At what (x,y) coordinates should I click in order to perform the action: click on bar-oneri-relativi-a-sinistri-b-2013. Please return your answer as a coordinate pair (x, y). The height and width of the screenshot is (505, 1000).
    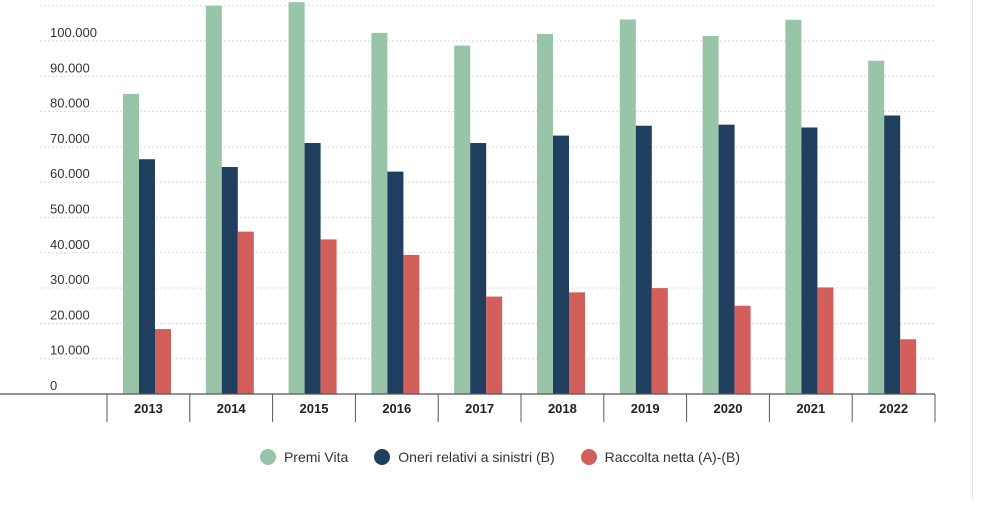
    Looking at the image, I should click on (147, 276).